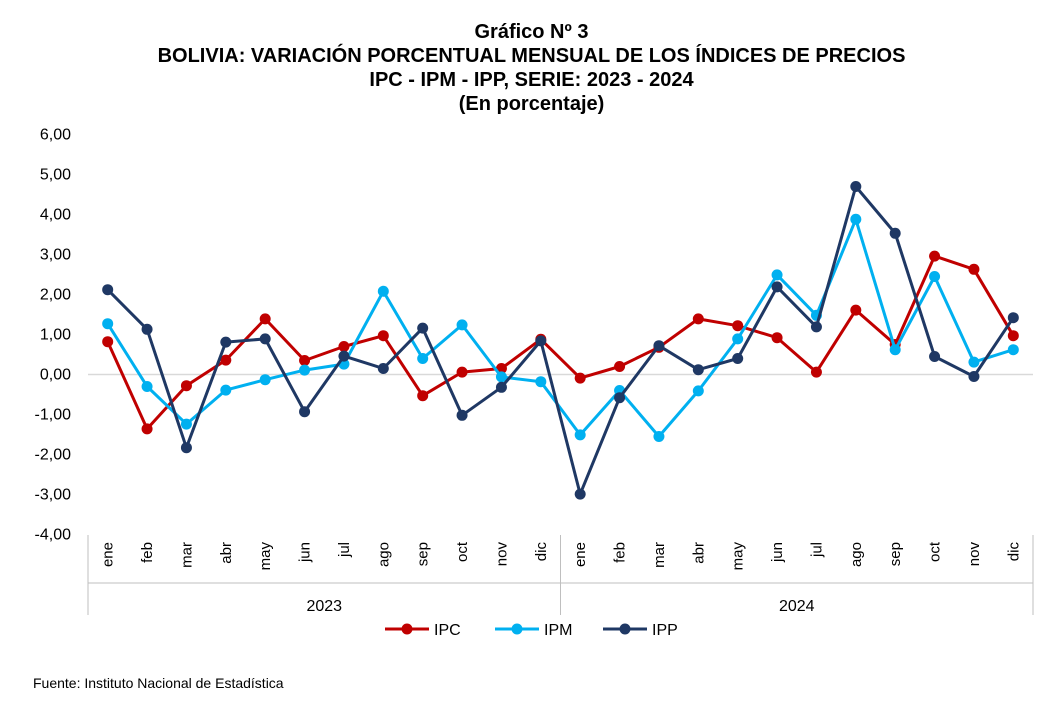 This screenshot has width=1053, height=706. I want to click on year-label: 2023, so click(324, 606).